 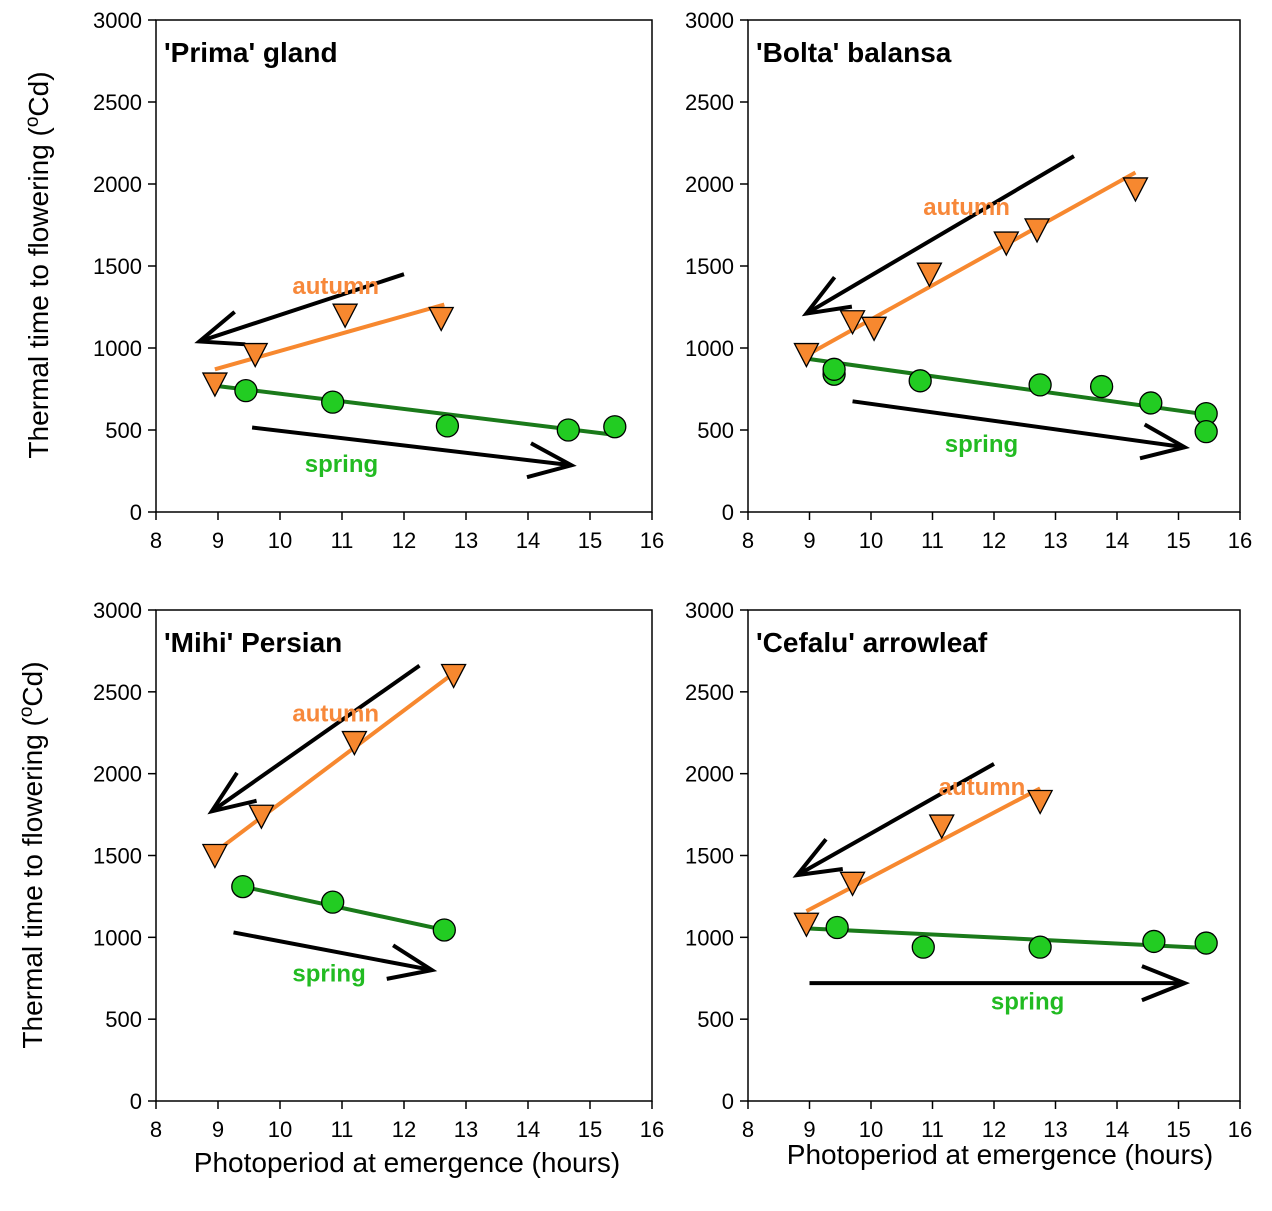 I want to click on y-tick-label: 3000, so click(x=709, y=610).